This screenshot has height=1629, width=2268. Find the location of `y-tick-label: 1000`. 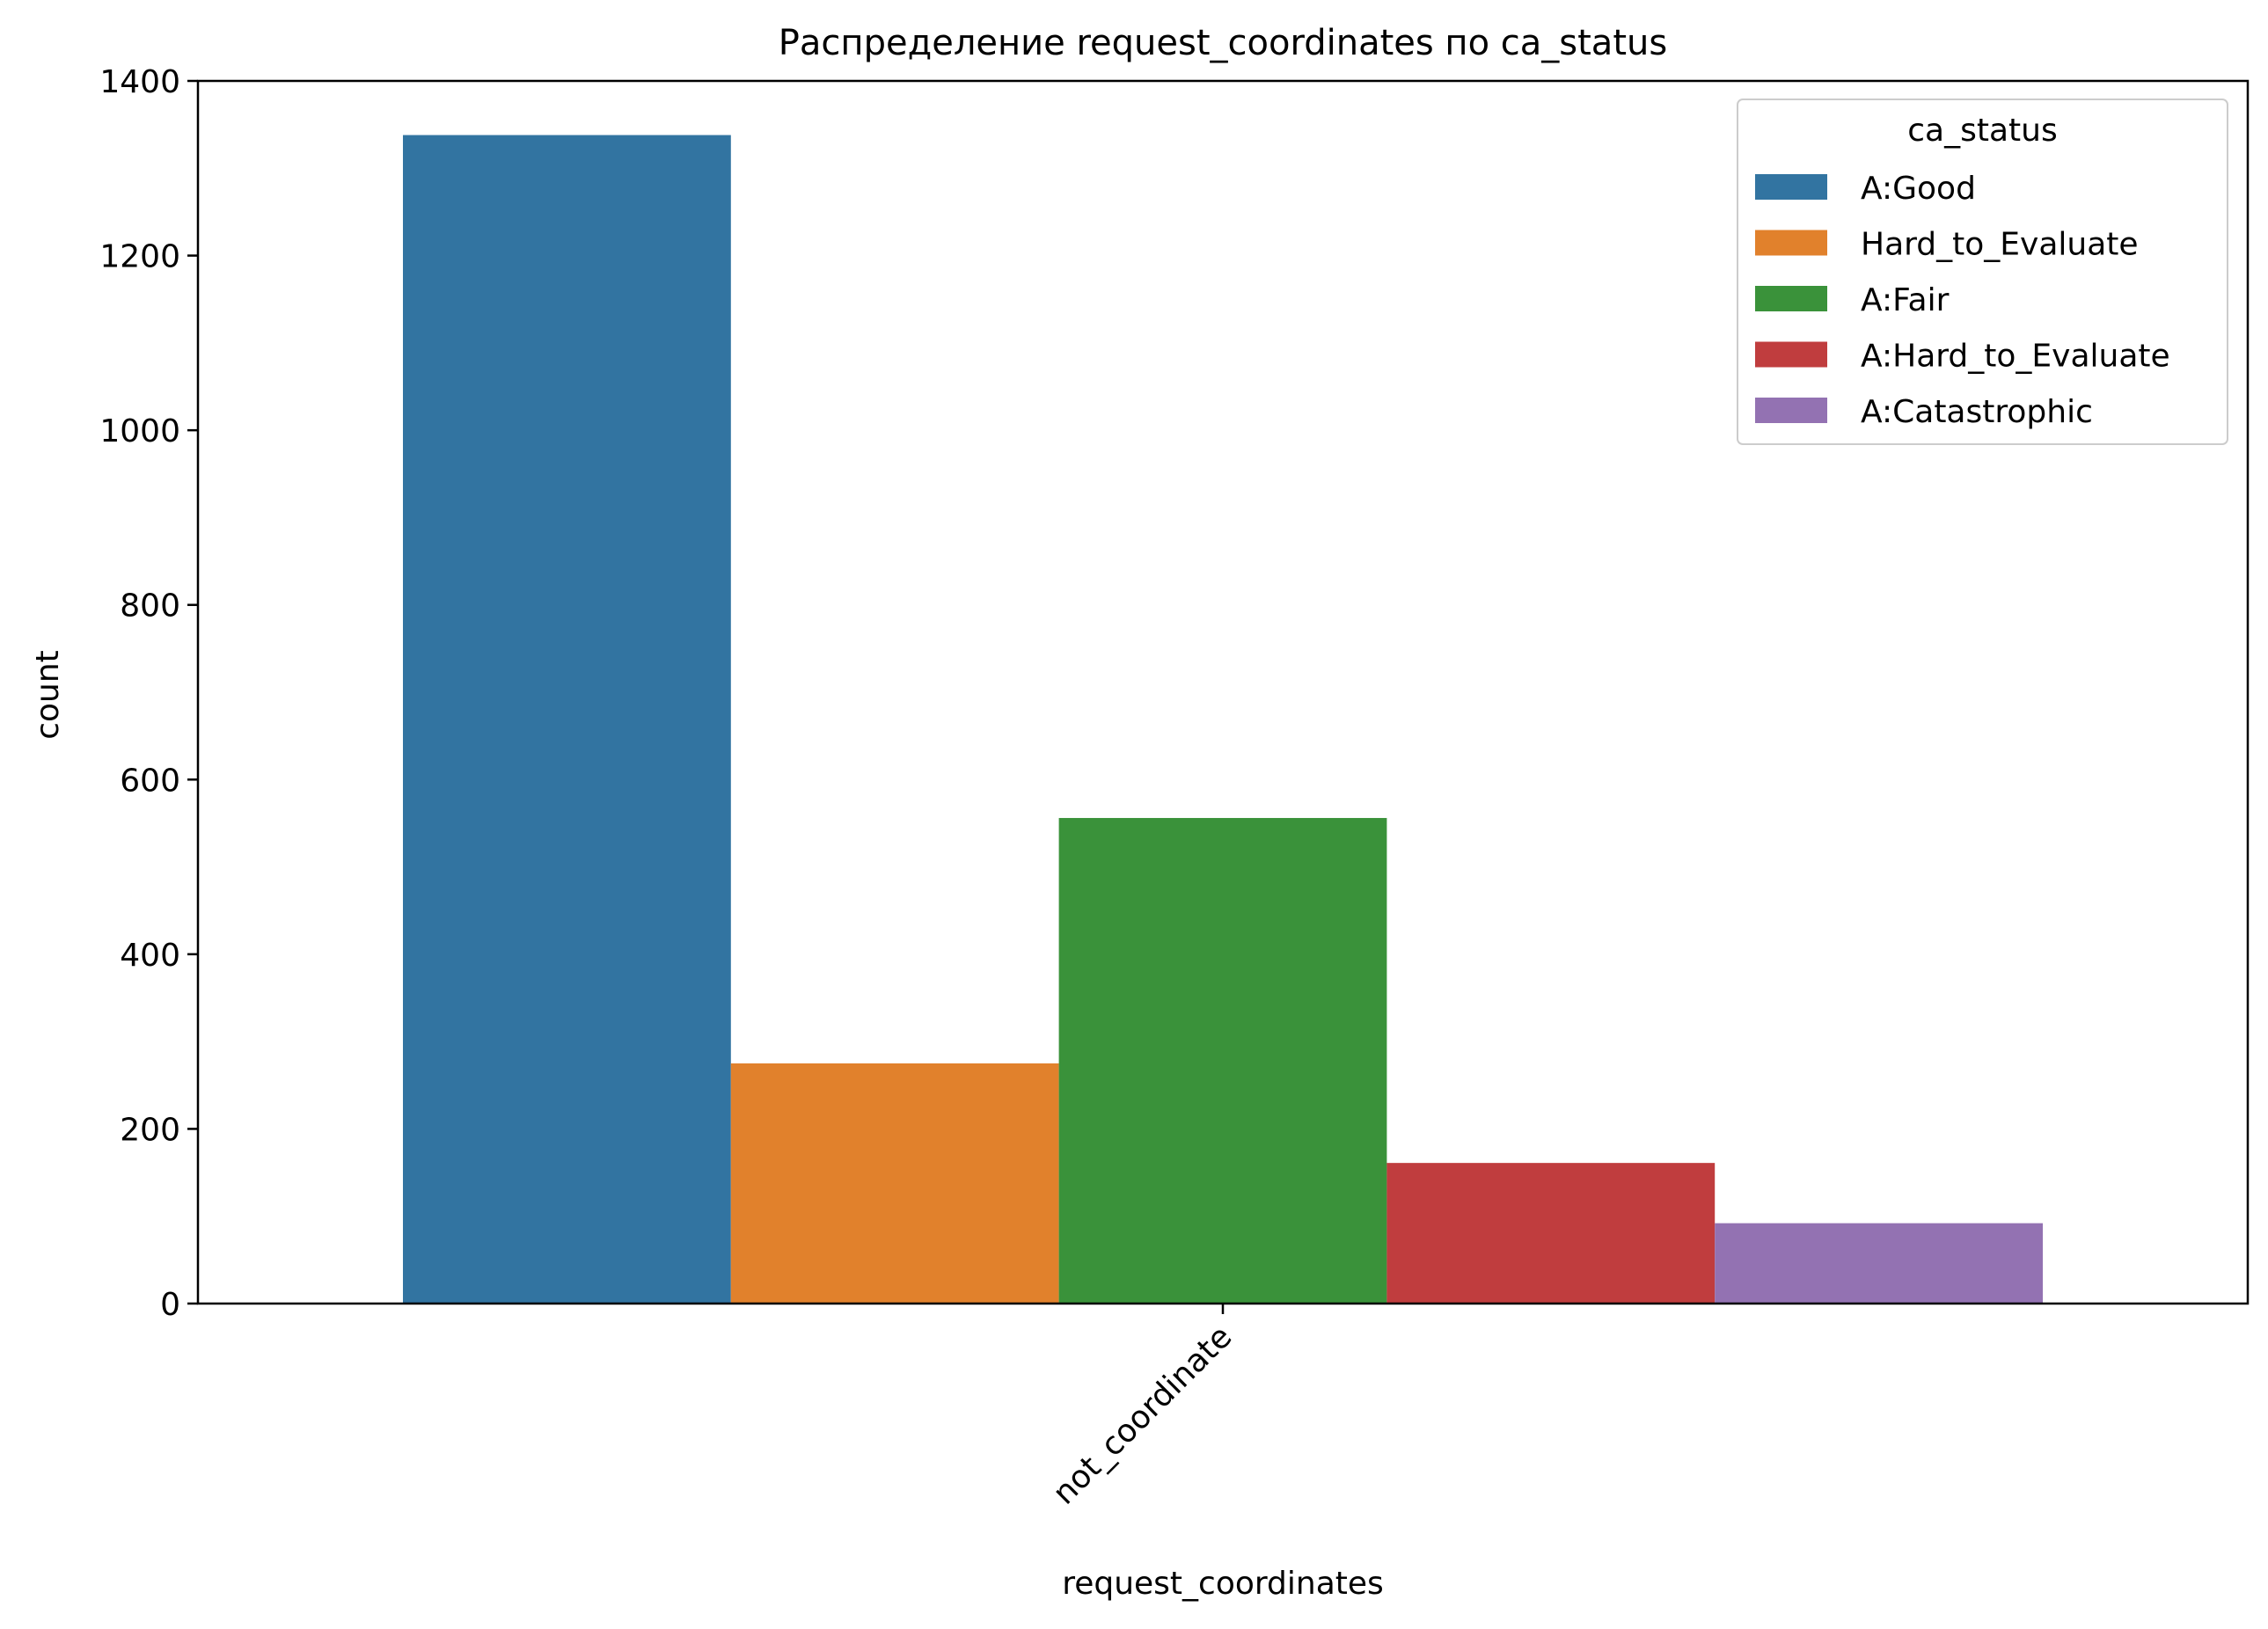

y-tick-label: 1000 is located at coordinates (139, 431).